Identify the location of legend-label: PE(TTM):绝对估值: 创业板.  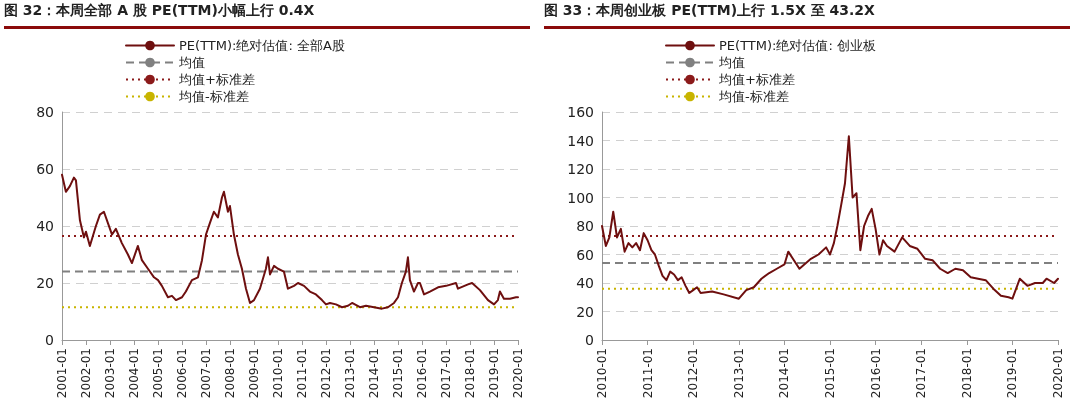
(797, 45).